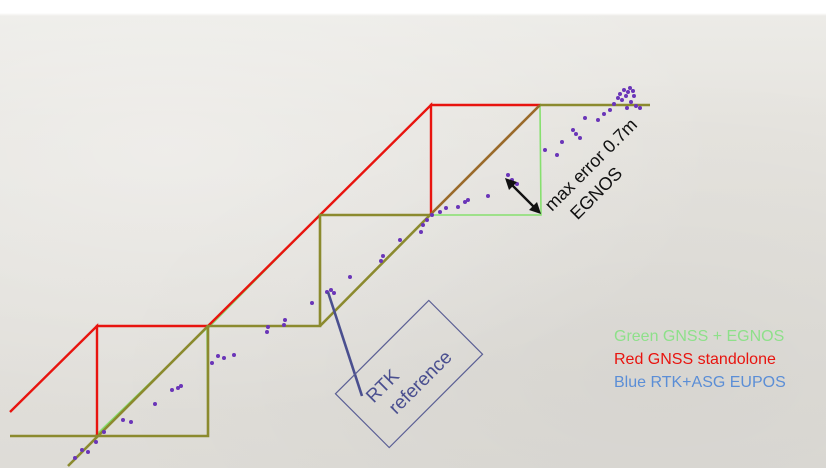 Image resolution: width=826 pixels, height=468 pixels. I want to click on rtk-callout-box, so click(409, 374).